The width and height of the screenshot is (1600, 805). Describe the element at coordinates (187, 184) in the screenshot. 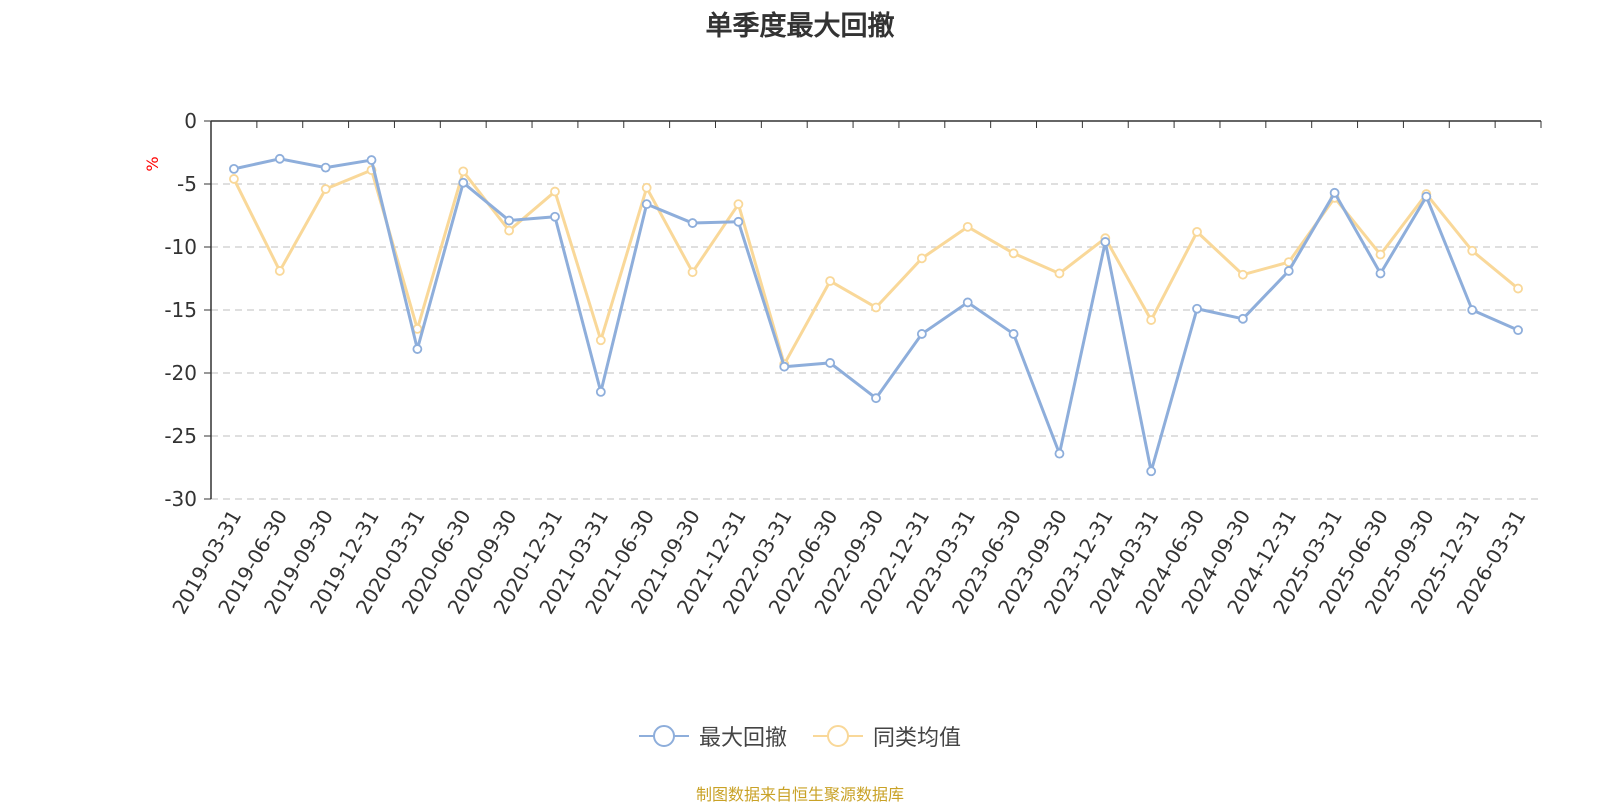

I see `y-tick-label-1: -5` at that location.